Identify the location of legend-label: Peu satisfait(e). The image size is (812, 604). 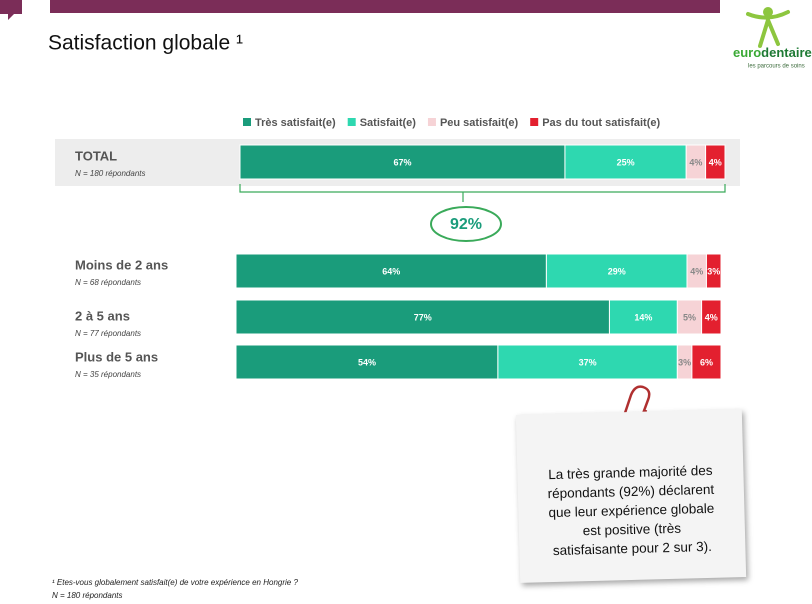
(479, 123).